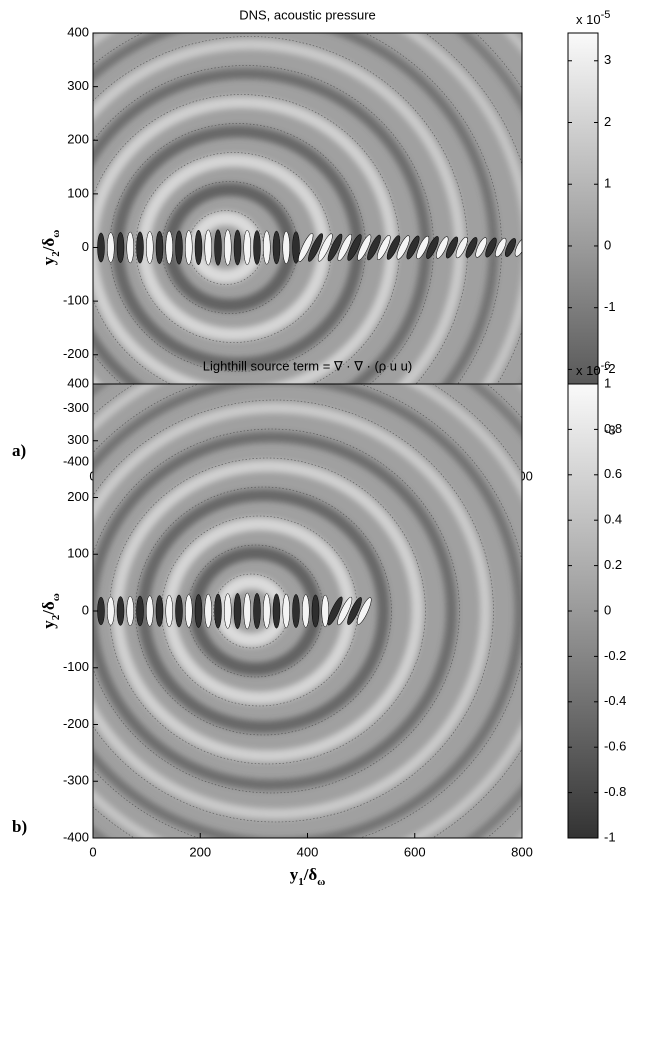  Describe the element at coordinates (301, 882) in the screenshot. I see `label-part: 1` at that location.